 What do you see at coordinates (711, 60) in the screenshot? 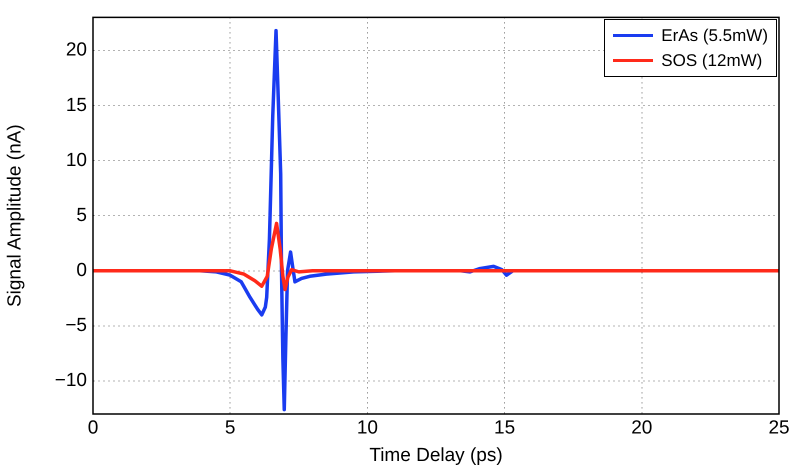
I see `legend-label: SOS (12mW)` at bounding box center [711, 60].